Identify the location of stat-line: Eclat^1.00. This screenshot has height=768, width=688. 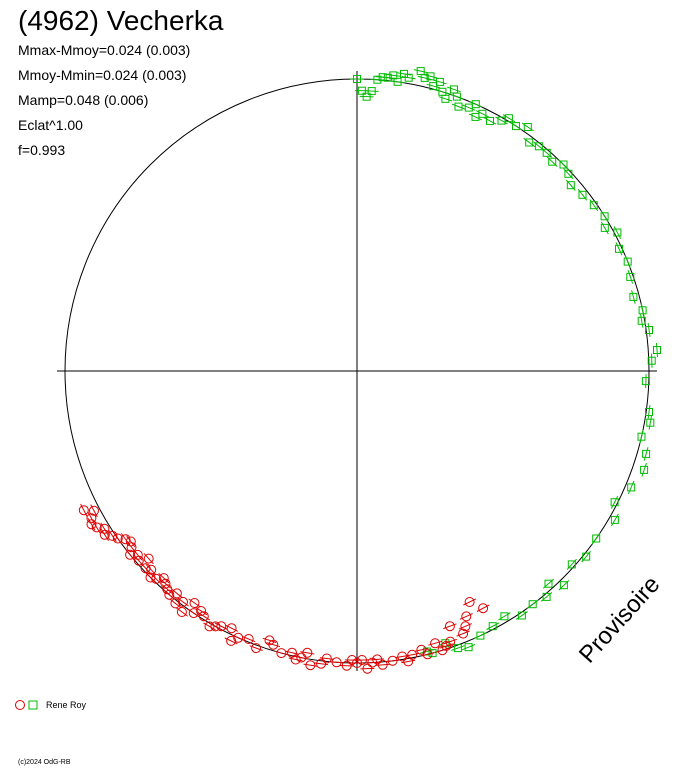
(50, 125).